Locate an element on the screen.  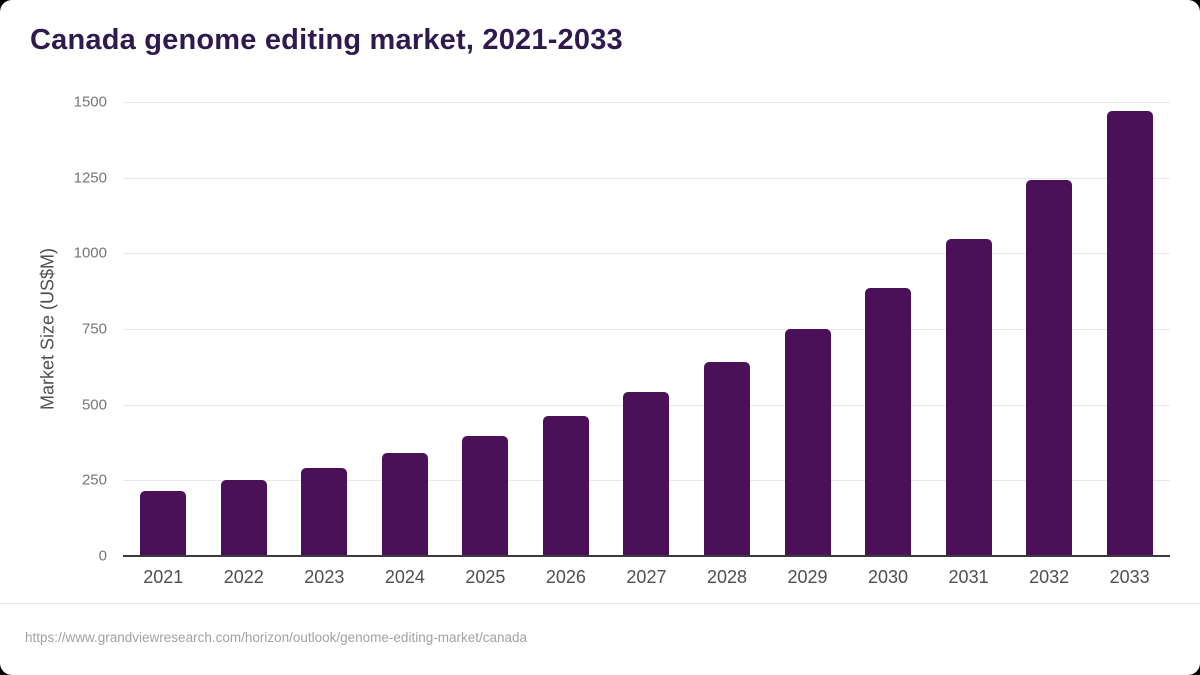
x-tick-label-2029: 2029 is located at coordinates (807, 577).